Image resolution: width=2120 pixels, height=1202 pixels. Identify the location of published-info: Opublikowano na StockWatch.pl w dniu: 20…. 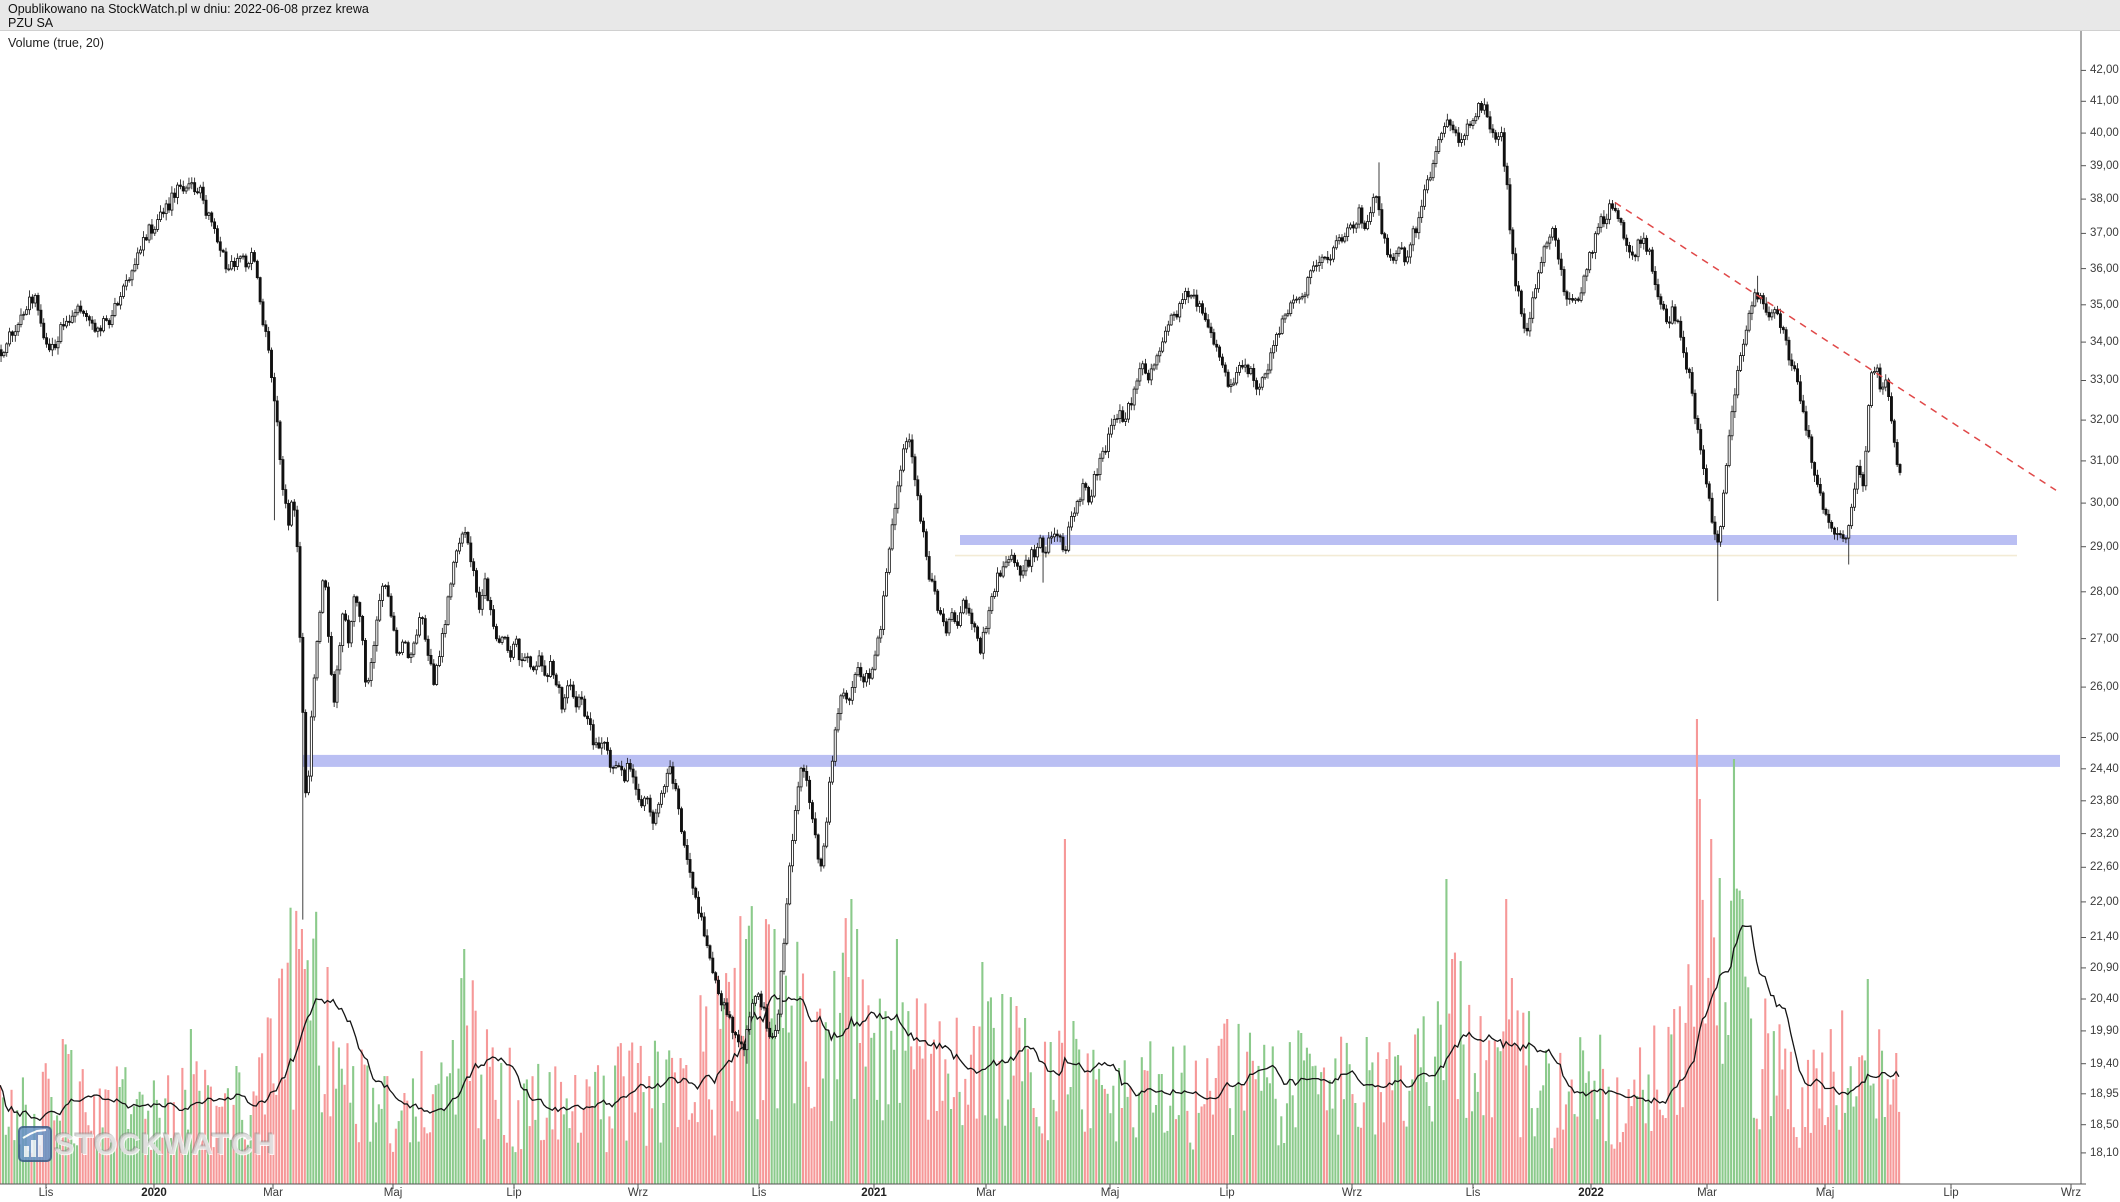
(188, 9).